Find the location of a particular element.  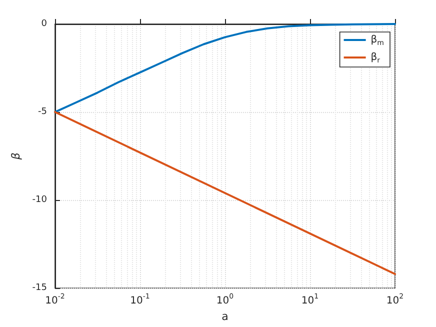

y-tick-label: 0 is located at coordinates (44, 24).